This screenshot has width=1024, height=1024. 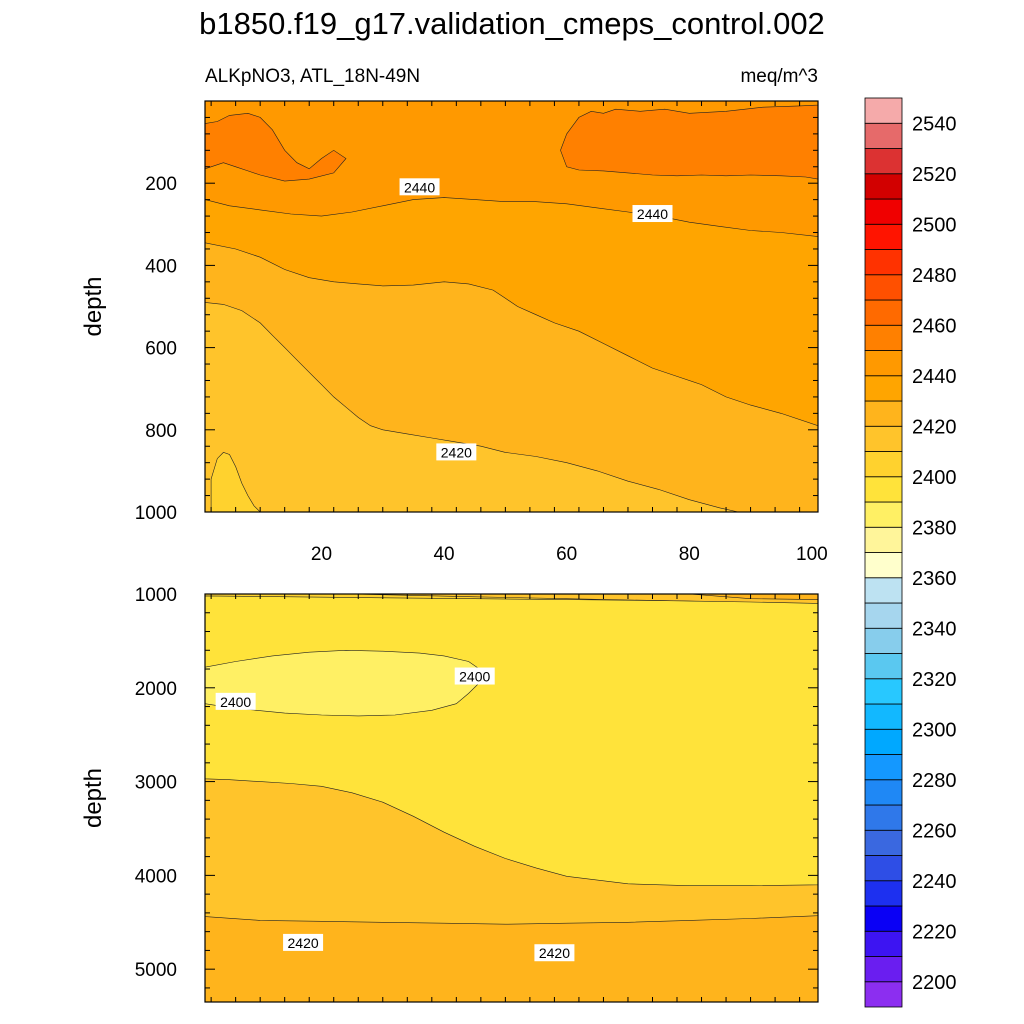 I want to click on y-tick-label: 1000, so click(x=156, y=595).